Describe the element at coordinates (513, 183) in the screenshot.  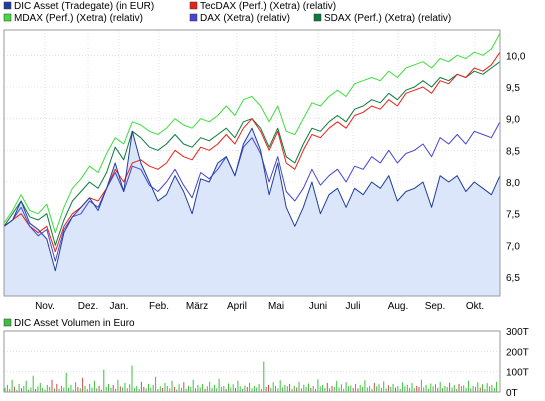
I see `y-tick-label: 8,0` at that location.